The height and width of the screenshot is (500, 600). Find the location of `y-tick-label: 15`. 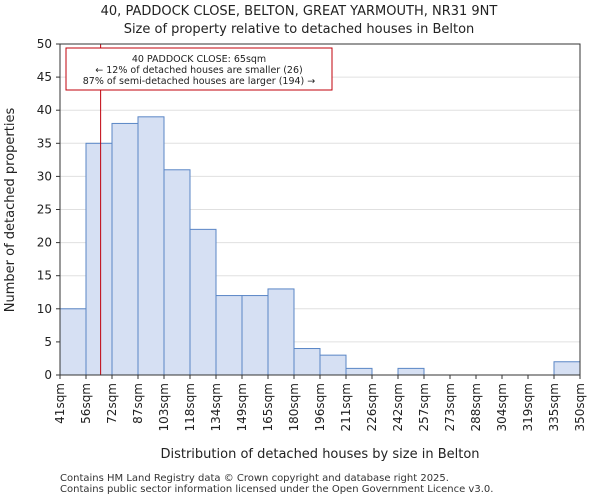

y-tick-label: 15 is located at coordinates (44, 276).